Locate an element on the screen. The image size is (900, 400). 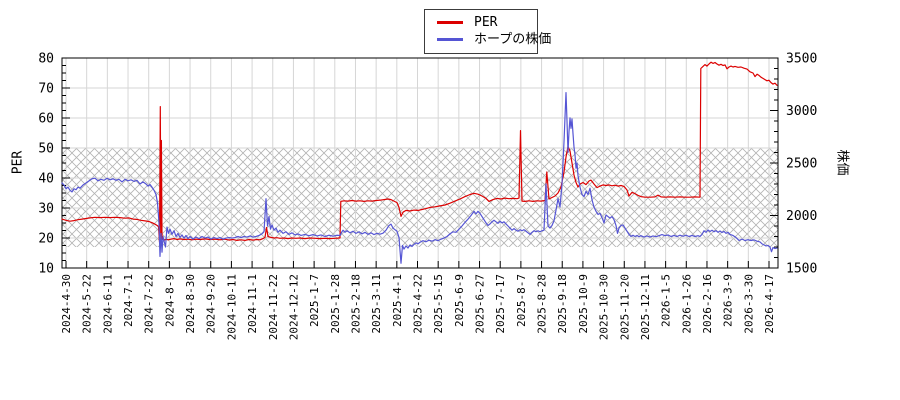
x-tick-label: 2024-8-30 is located at coordinates (190, 304).